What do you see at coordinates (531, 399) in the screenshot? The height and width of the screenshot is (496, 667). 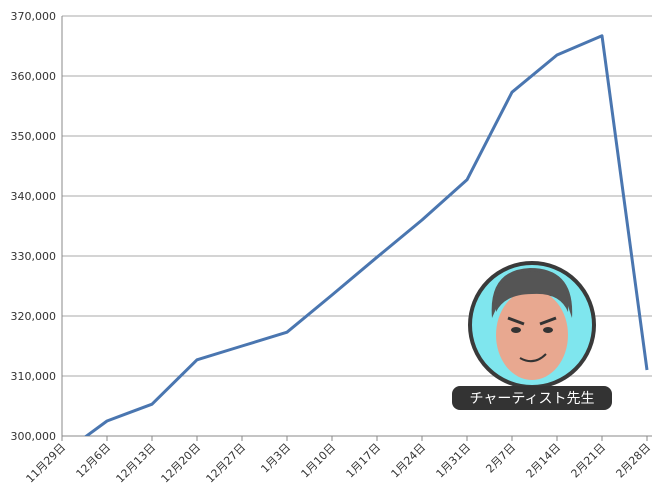 I see `mascot-label: チャーティスト先生` at bounding box center [531, 399].